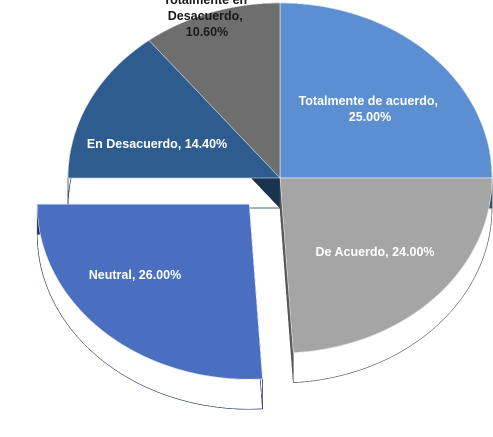 The height and width of the screenshot is (437, 493). I want to click on data-label-line: Totalmente de acuerdo,, so click(370, 101).